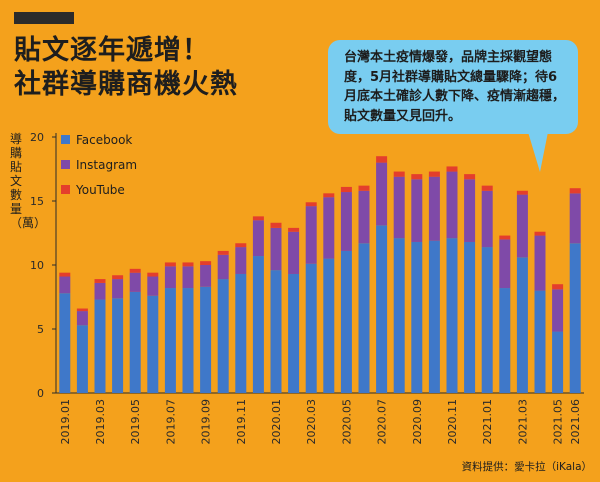 The height and width of the screenshot is (482, 600). I want to click on bar-facebook-2021.01, so click(487, 320).